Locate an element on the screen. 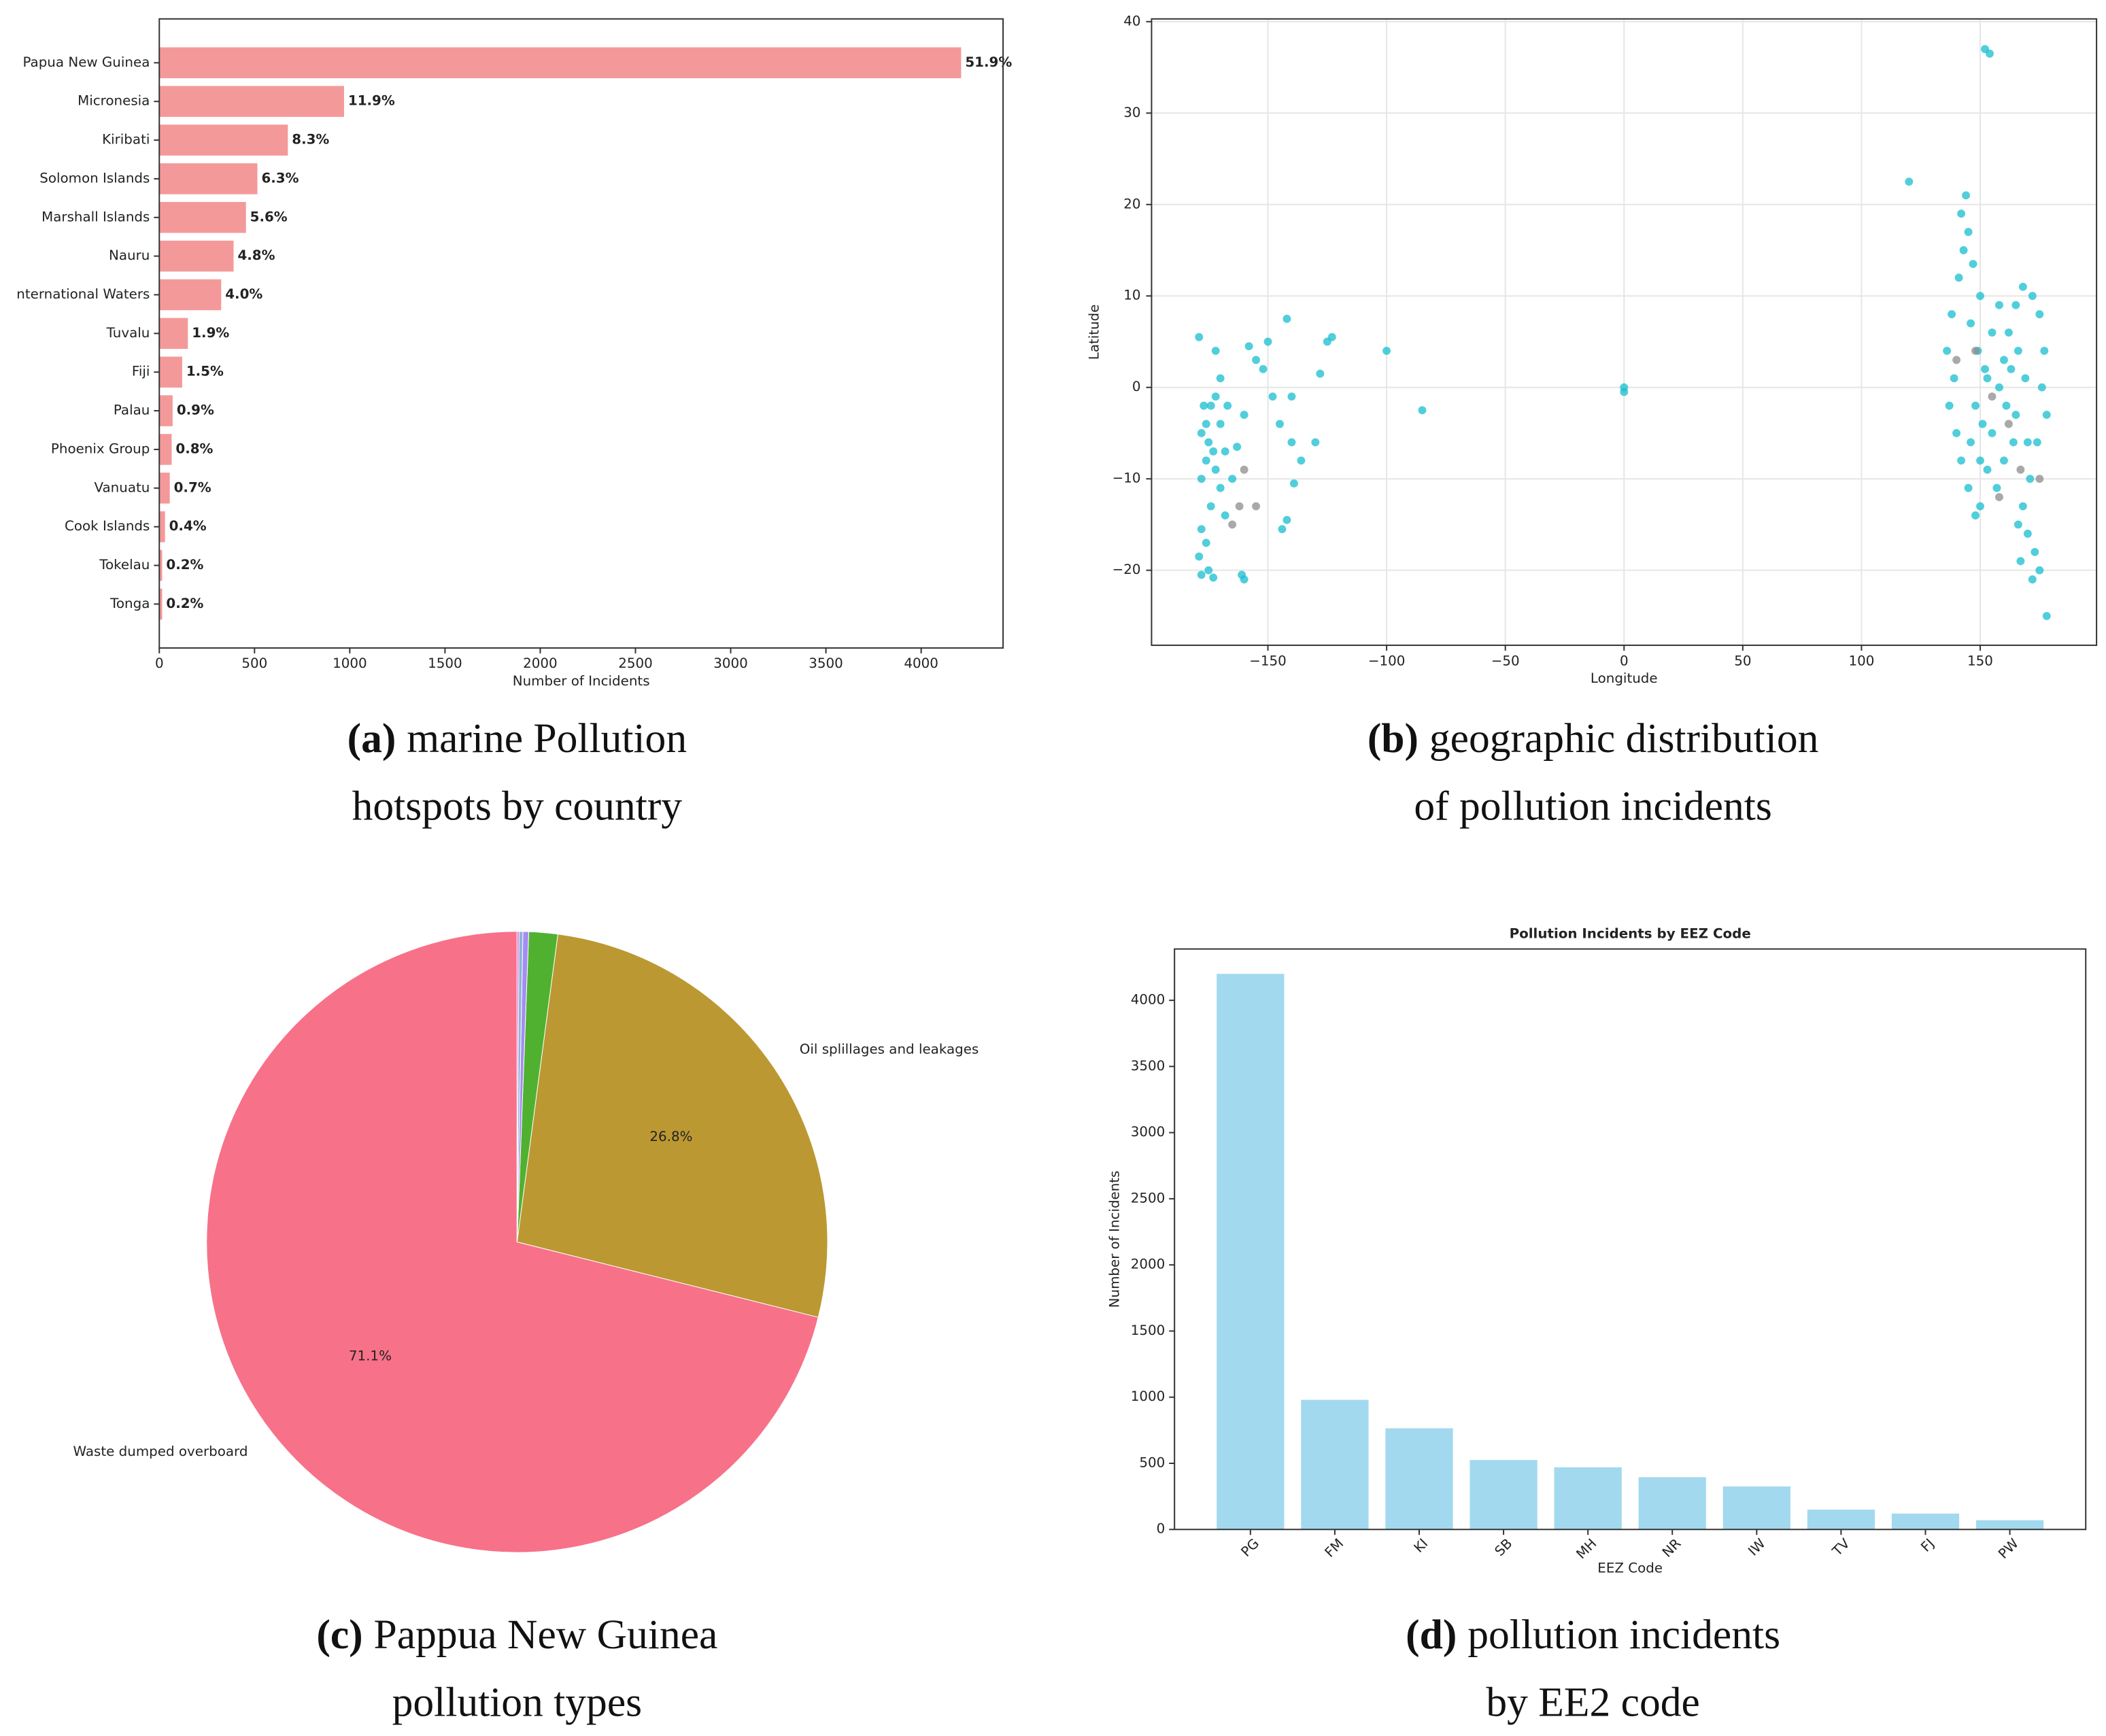 This screenshot has width=2106, height=1736. y-tick-label: 40 is located at coordinates (1131, 21).